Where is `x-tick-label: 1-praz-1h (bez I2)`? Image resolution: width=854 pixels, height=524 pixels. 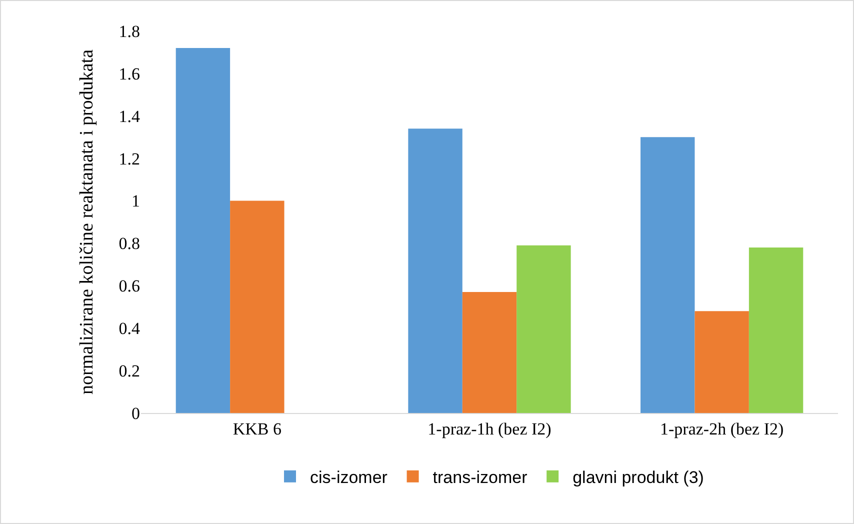
x-tick-label: 1-praz-1h (bez I2) is located at coordinates (490, 428).